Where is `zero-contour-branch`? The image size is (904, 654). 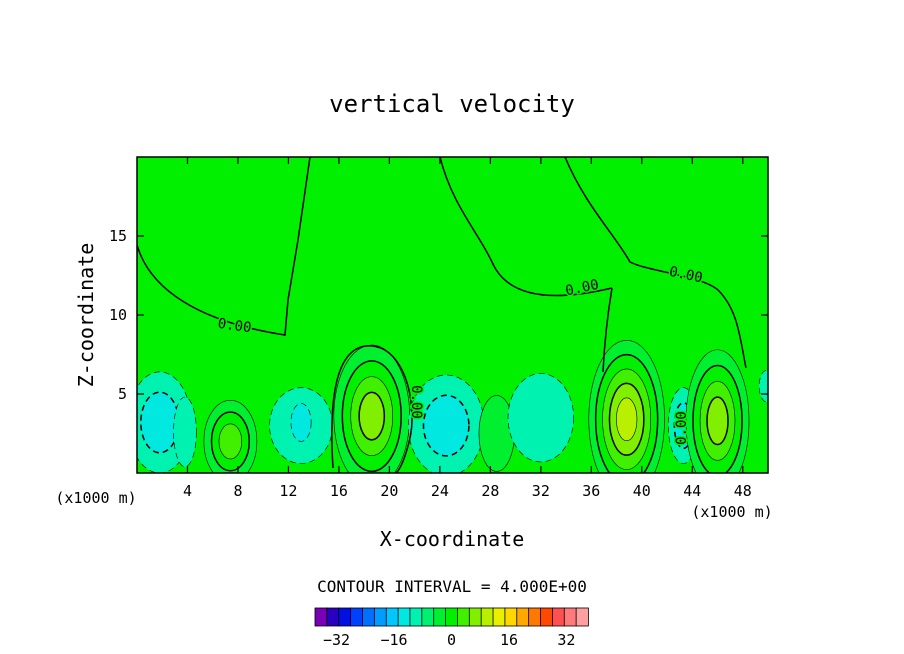
zero-contour-branch is located at coordinates (607, 330).